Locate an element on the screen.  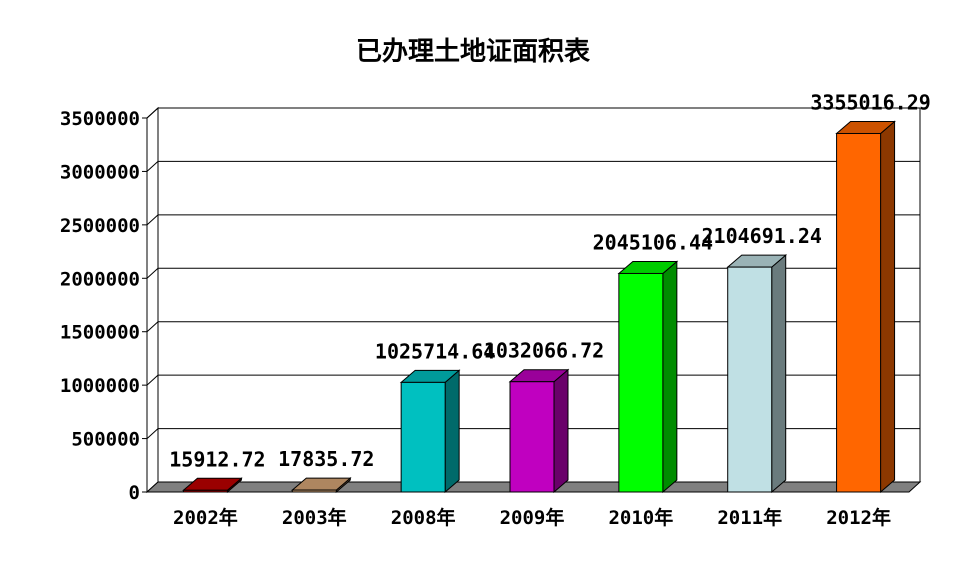
y-tick-label: 1000000 is located at coordinates (100, 386).